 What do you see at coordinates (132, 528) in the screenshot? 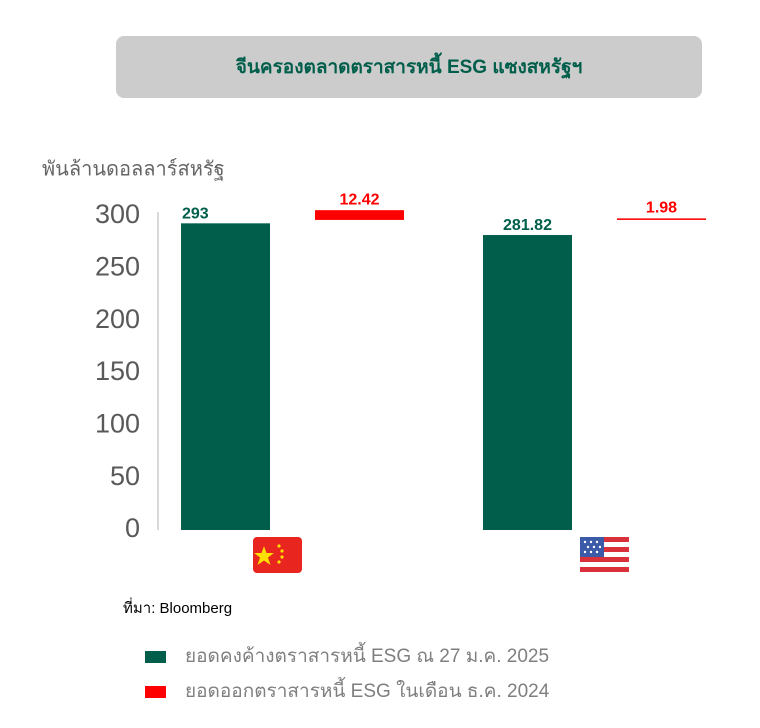
I see `y-tick-label: 0` at bounding box center [132, 528].